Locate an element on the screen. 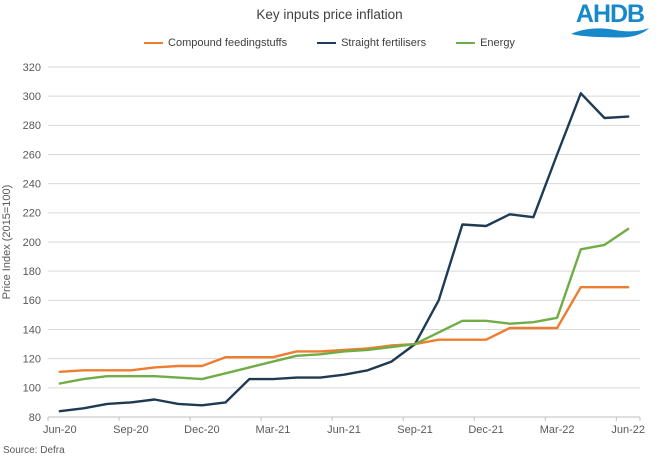  legend-label: Compound feedingstuffs is located at coordinates (228, 43).